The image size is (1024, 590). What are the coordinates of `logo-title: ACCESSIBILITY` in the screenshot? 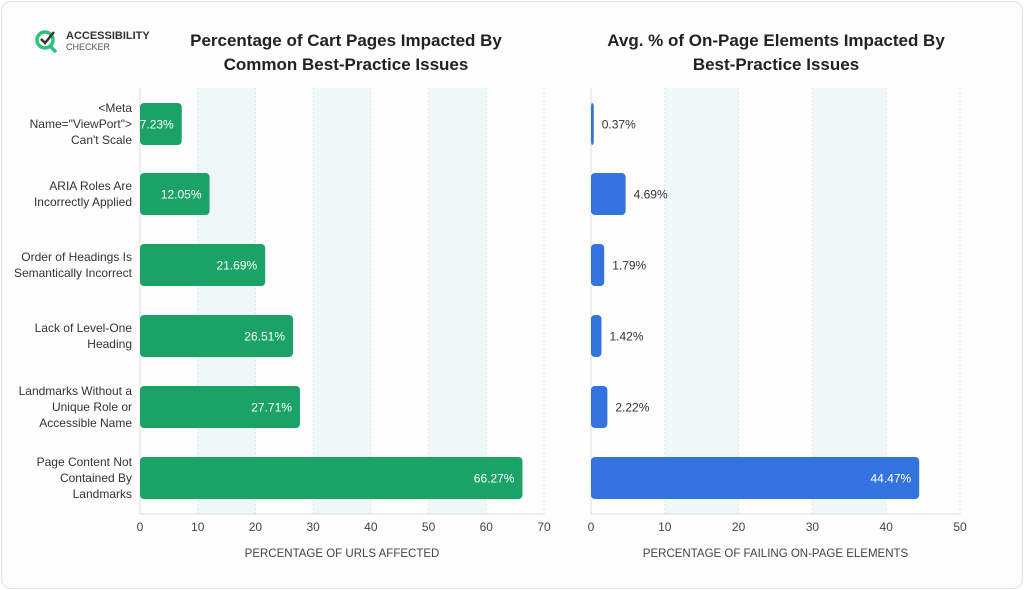 It's located at (108, 36).